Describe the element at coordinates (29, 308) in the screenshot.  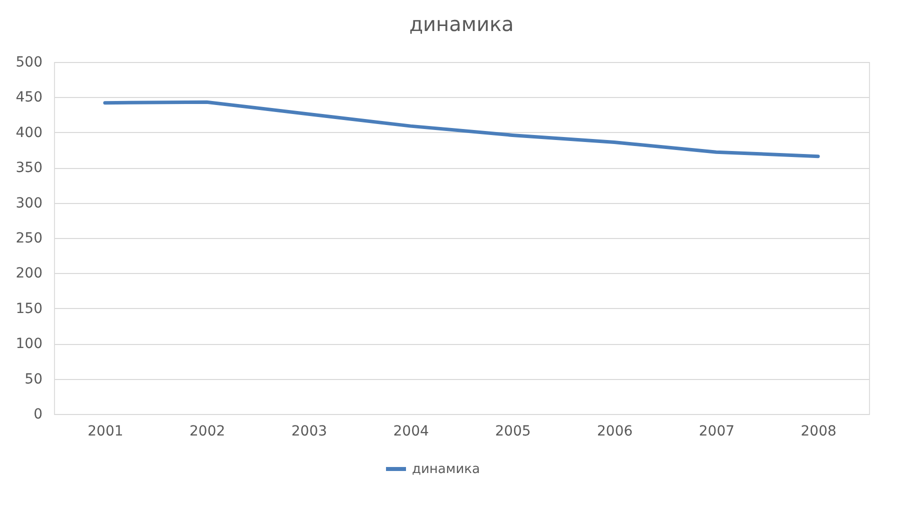
I see `y-tick-label: 150` at that location.